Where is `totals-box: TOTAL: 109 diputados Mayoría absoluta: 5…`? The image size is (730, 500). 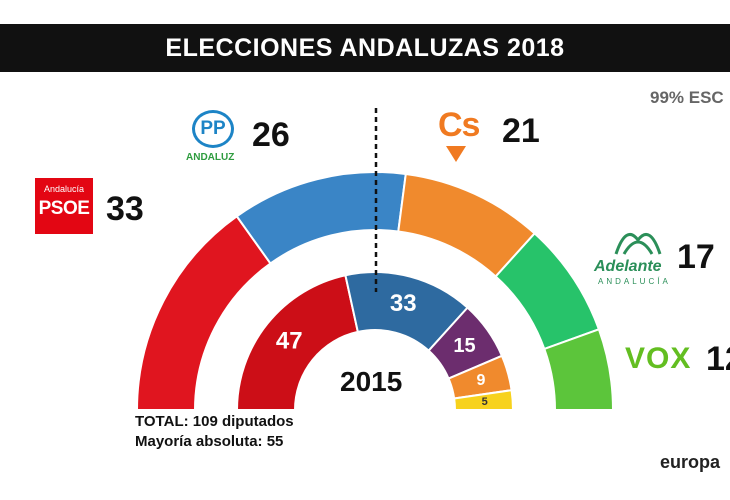 totals-box: TOTAL: 109 diputados Mayoría absoluta: 5… is located at coordinates (214, 432).